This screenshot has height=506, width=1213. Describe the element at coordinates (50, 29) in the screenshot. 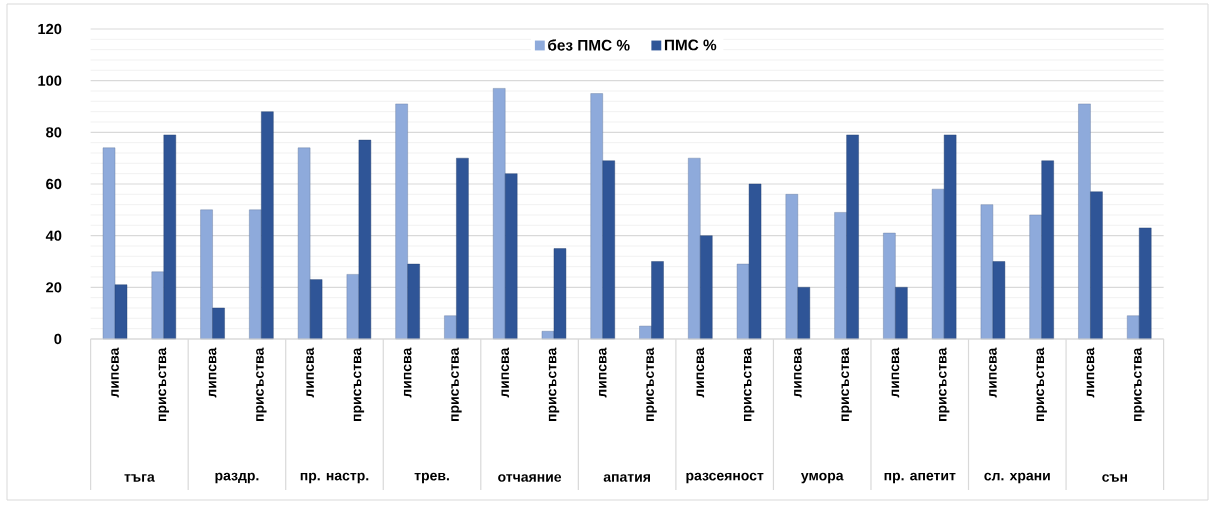

I see `y-tick-label: 120` at that location.